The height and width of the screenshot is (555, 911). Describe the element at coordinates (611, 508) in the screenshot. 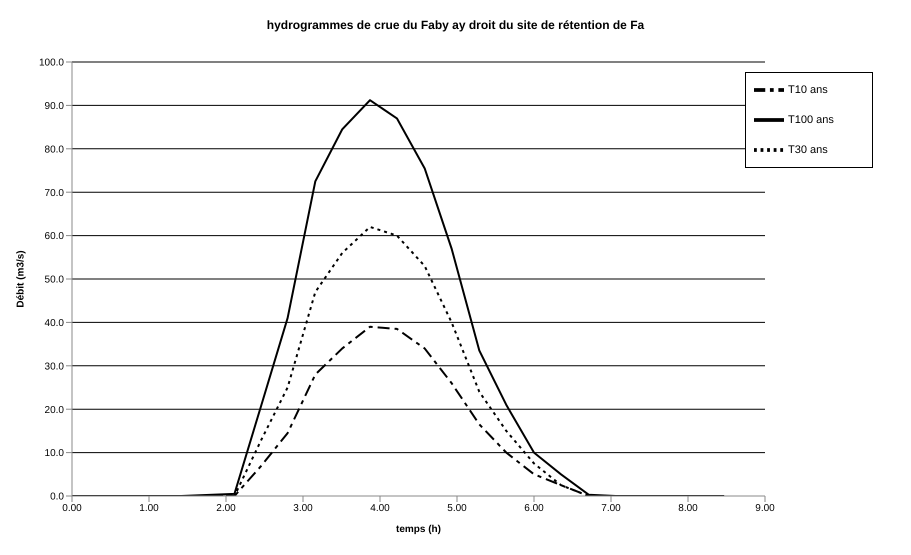

I see `x-tick-label: 7.00` at that location.